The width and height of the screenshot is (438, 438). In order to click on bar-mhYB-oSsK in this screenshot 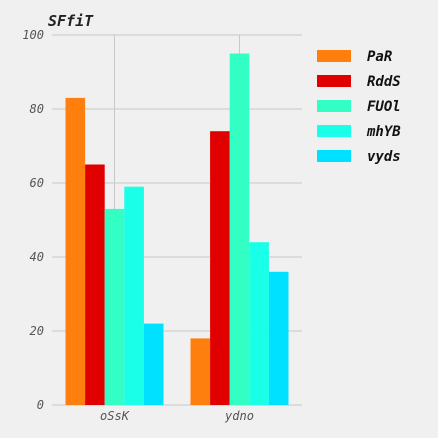, I will do `click(134, 295)`.